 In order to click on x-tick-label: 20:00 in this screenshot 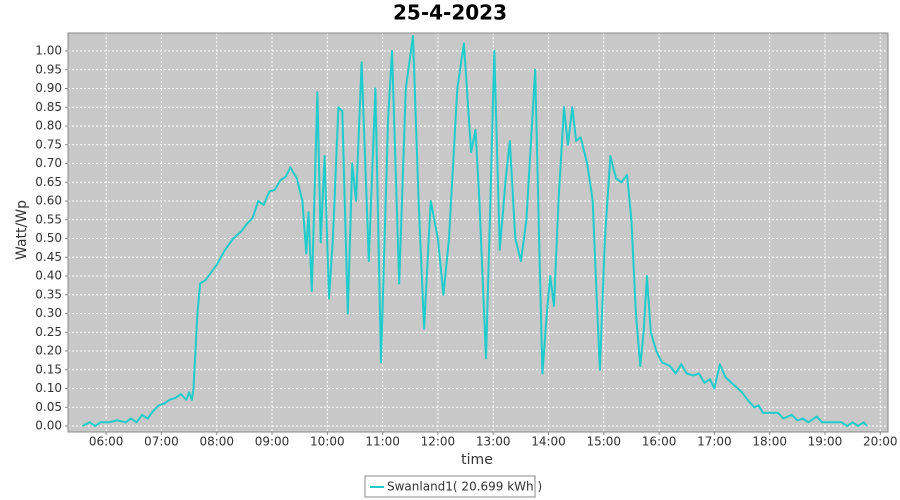, I will do `click(880, 442)`.